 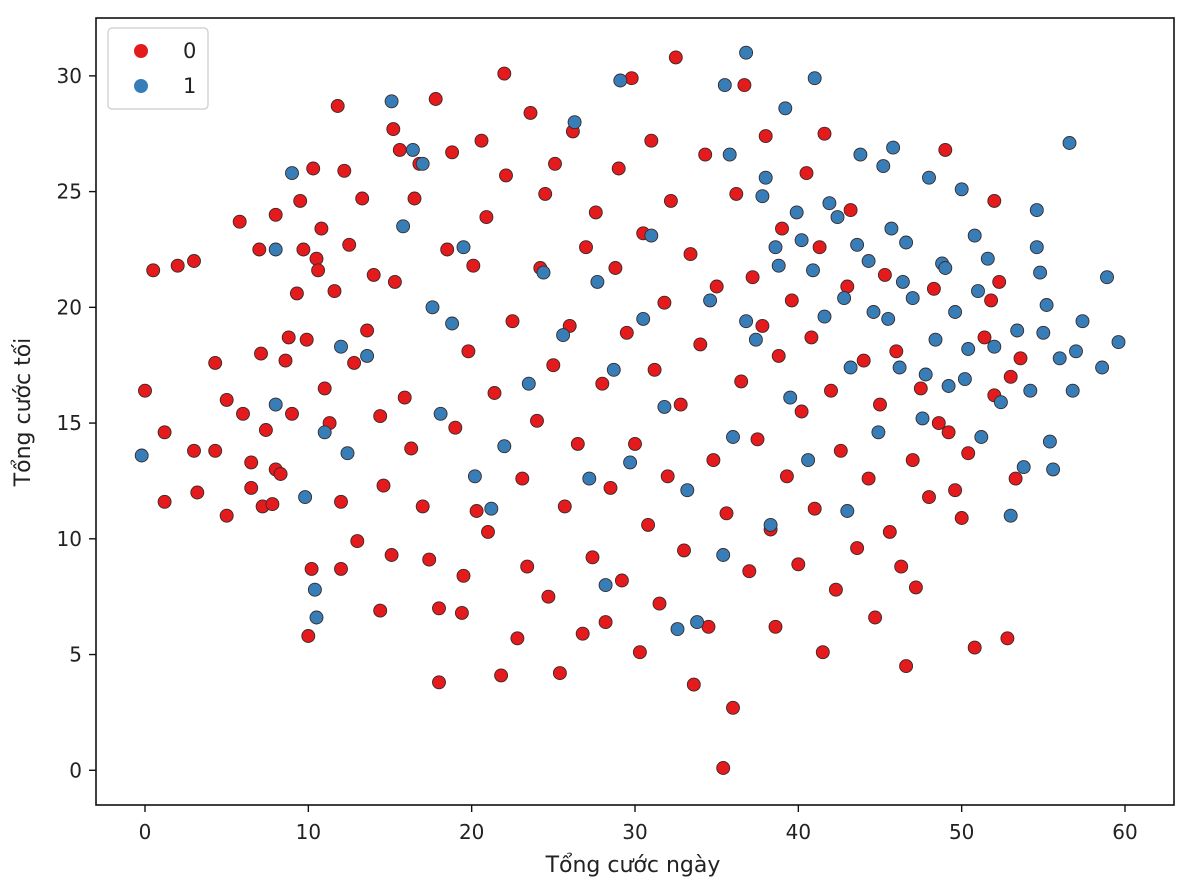 What do you see at coordinates (158, 68) in the screenshot?
I see `legend-box` at bounding box center [158, 68].